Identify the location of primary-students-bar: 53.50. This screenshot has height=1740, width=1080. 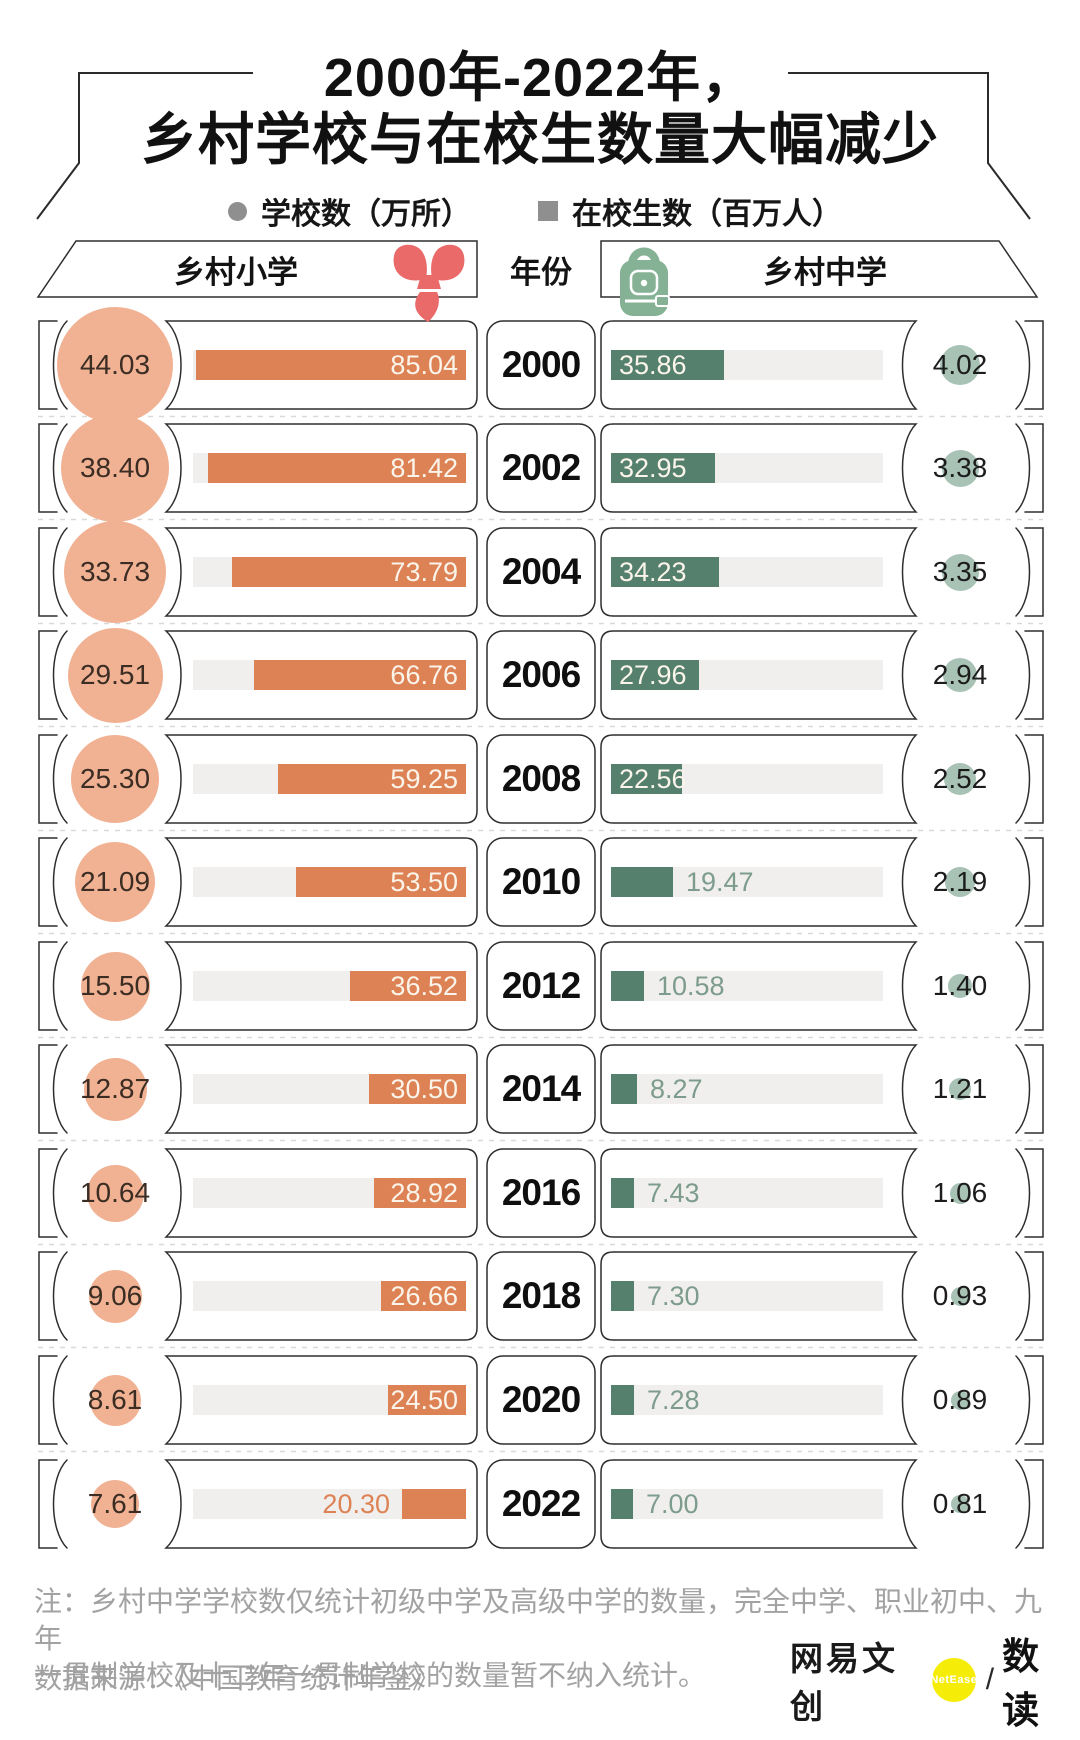
(381, 882).